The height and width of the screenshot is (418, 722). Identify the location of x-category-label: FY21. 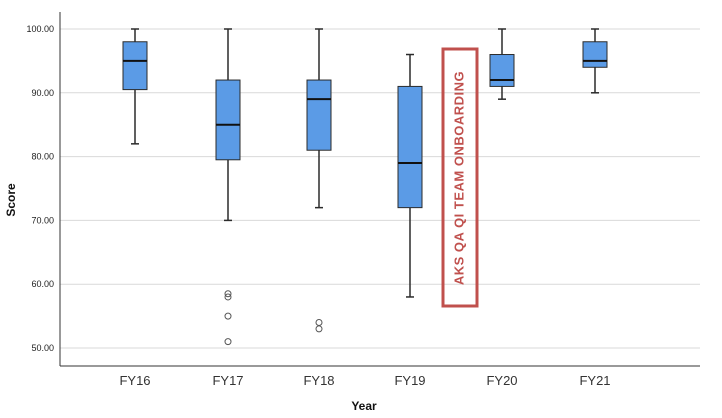
(594, 380).